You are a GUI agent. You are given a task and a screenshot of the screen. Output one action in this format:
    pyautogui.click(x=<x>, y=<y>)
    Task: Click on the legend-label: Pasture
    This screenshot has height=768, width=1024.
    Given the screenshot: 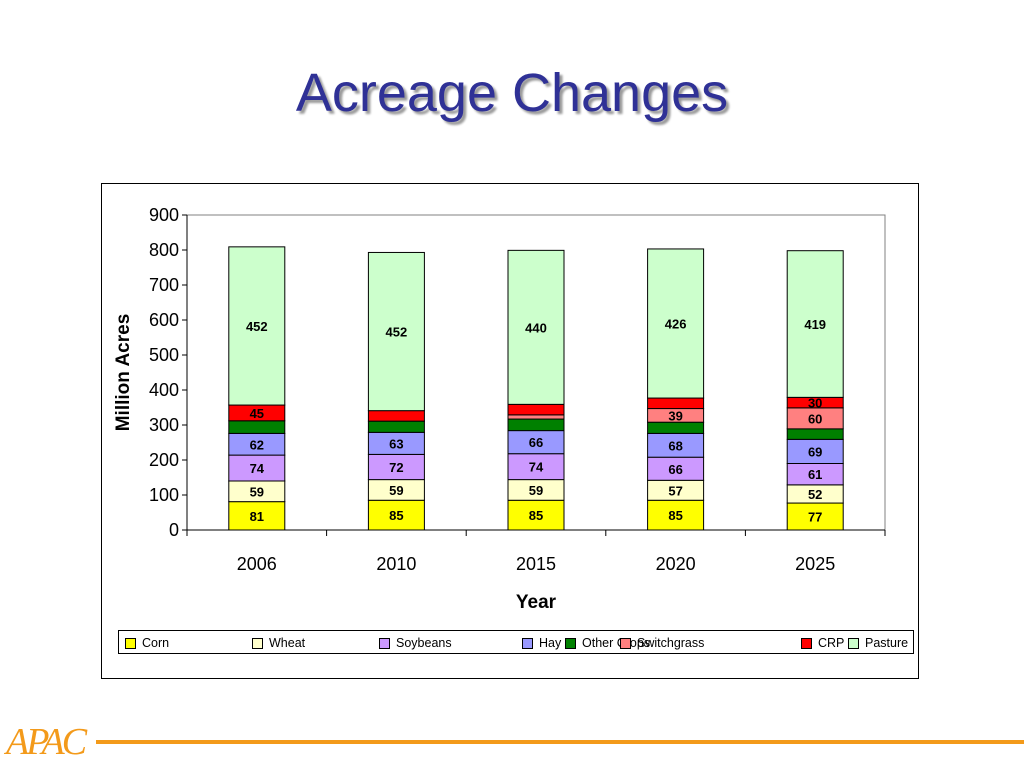 What is the action you would take?
    pyautogui.click(x=887, y=643)
    